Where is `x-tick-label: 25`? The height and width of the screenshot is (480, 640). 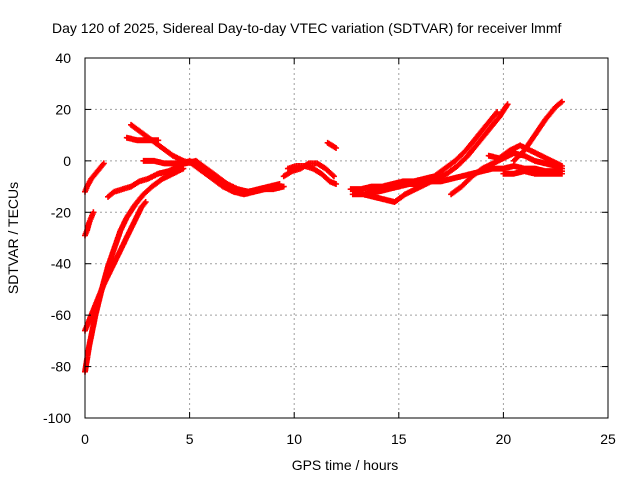 x-tick-label: 25 is located at coordinates (608, 439).